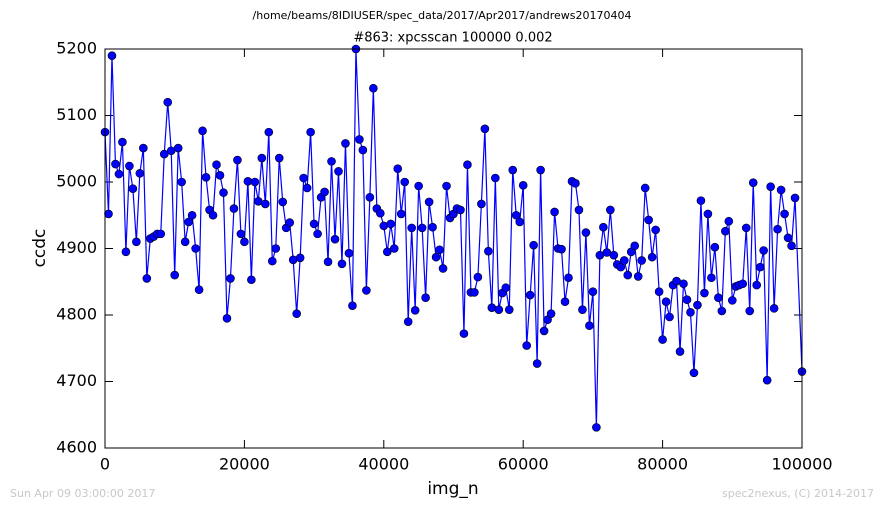 The height and width of the screenshot is (509, 884). Describe the element at coordinates (383, 464) in the screenshot. I see `x-tick-label: 40000` at that location.